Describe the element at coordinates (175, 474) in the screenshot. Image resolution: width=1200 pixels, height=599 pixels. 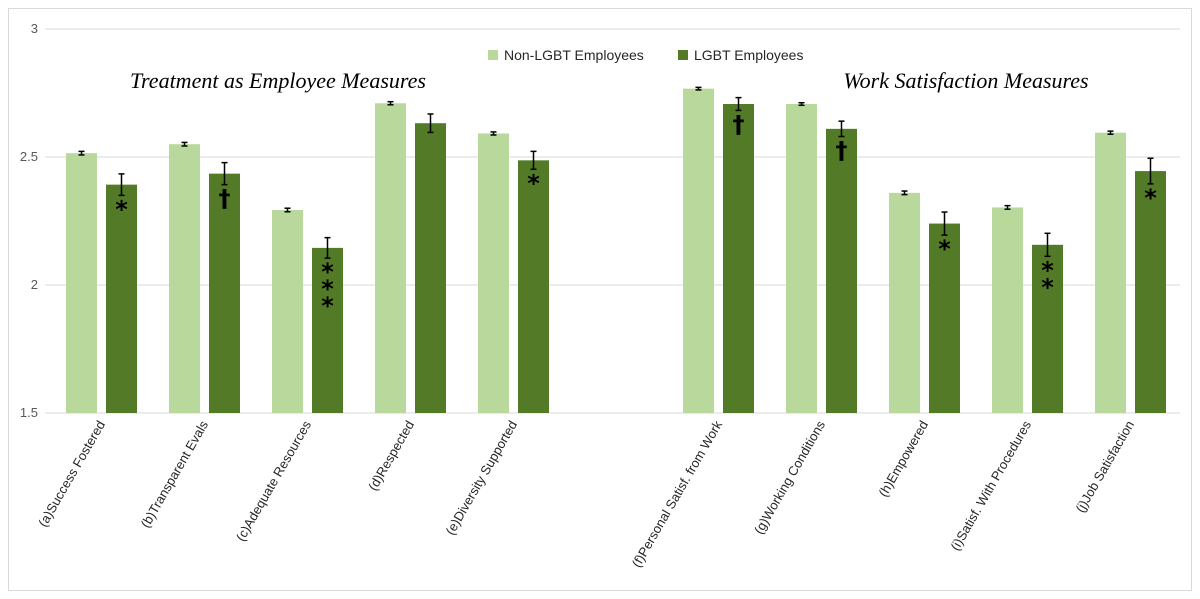
I see `x-tick-label: (b)Transparent Evals` at that location.